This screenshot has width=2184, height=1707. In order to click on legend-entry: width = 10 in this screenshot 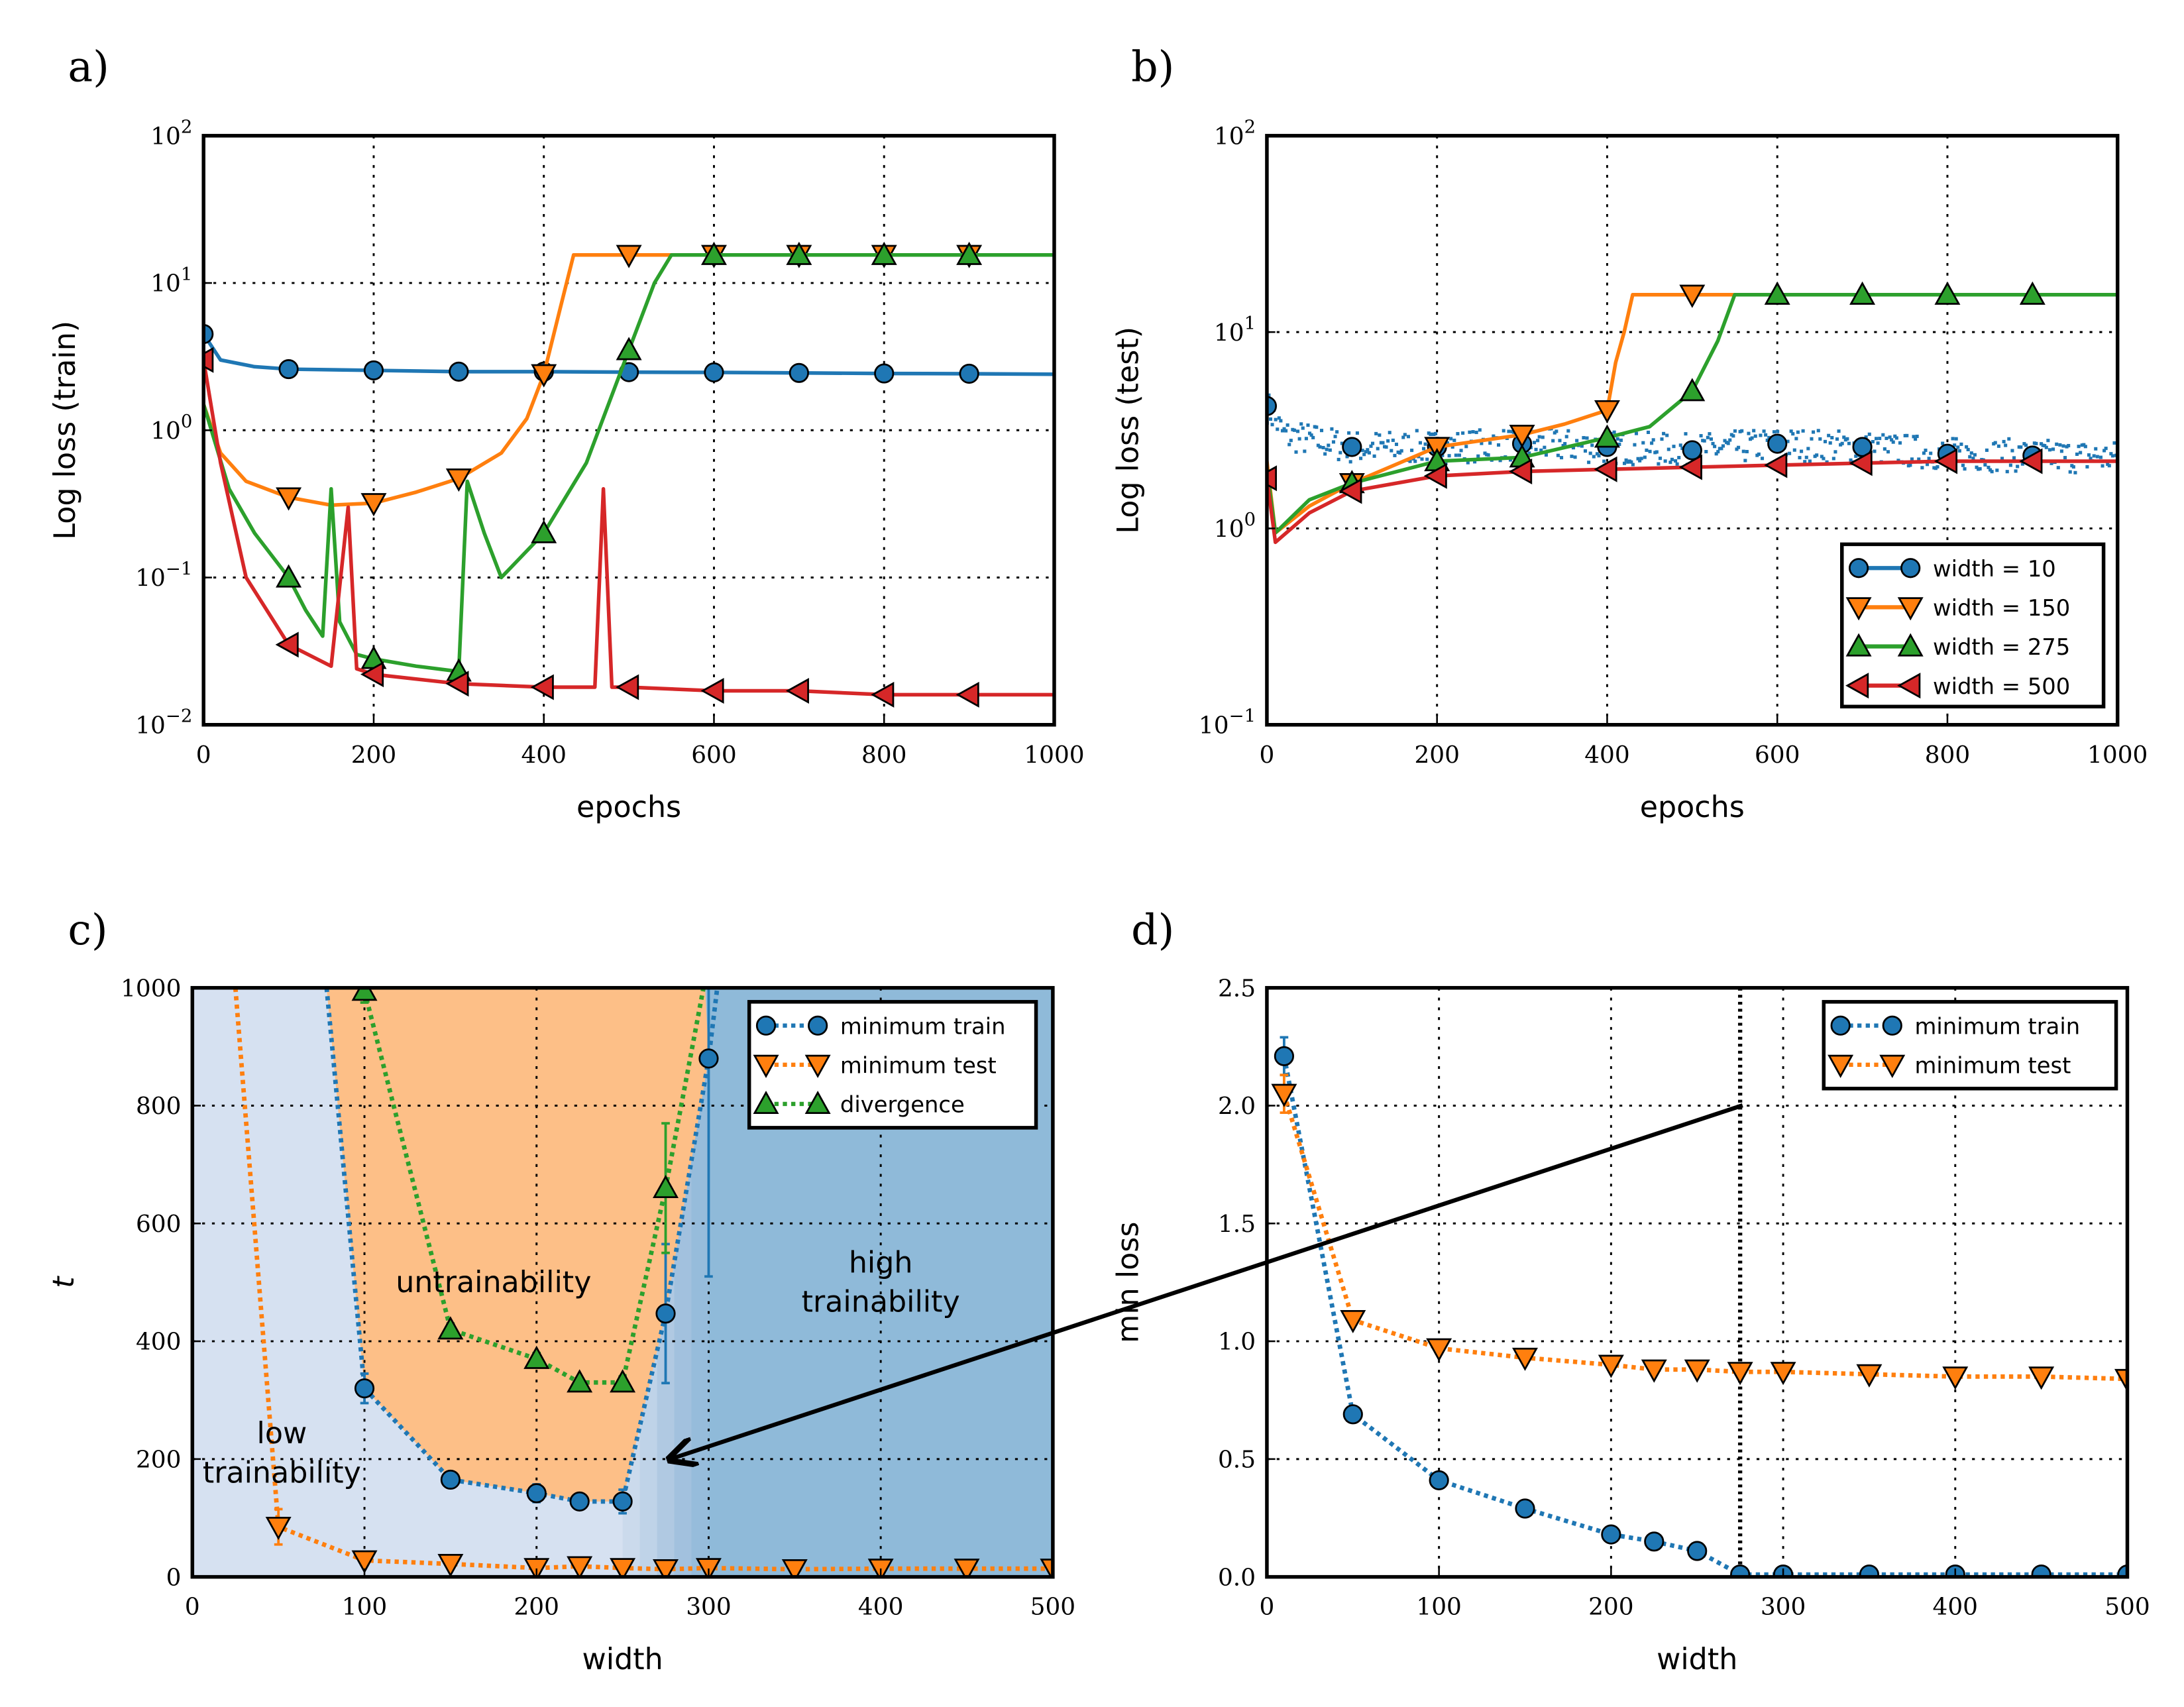, I will do `click(1952, 569)`.